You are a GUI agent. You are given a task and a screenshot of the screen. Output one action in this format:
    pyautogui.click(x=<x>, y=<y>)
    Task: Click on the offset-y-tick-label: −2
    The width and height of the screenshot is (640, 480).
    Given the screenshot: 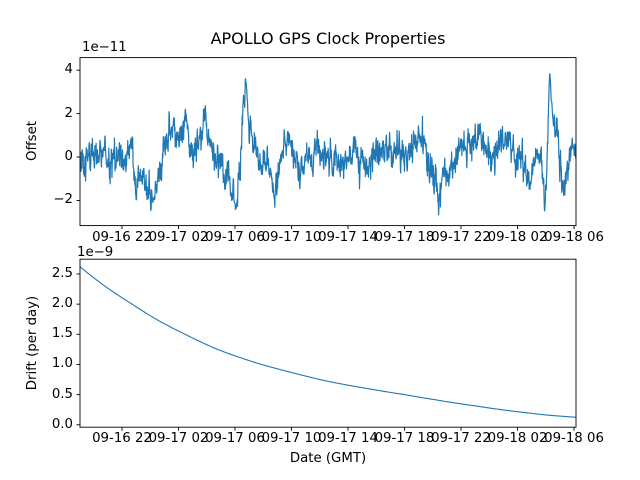 What is the action you would take?
    pyautogui.click(x=63, y=200)
    